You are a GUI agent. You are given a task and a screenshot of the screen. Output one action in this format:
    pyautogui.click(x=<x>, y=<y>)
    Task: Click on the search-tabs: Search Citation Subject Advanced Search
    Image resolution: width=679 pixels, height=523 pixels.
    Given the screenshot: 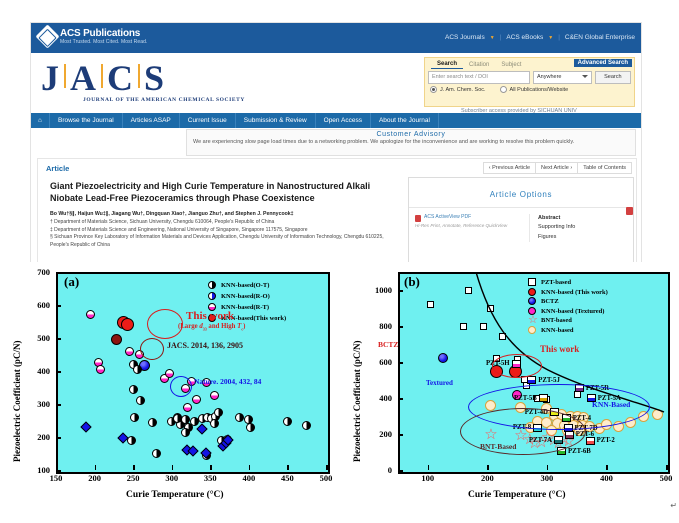 What is the action you would take?
    pyautogui.click(x=529, y=63)
    